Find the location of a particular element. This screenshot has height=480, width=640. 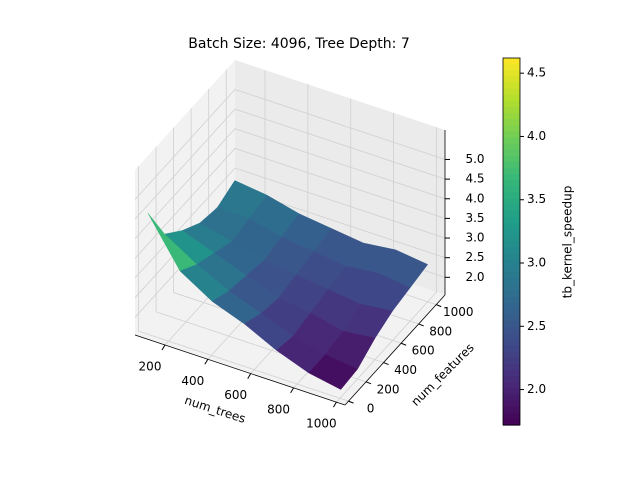

x-tick-label: 200 is located at coordinates (150, 367).